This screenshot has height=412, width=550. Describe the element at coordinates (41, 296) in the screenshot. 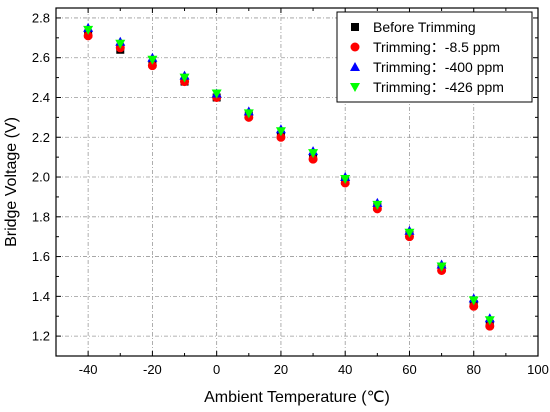

I see `y-tick-label: 1.4` at that location.